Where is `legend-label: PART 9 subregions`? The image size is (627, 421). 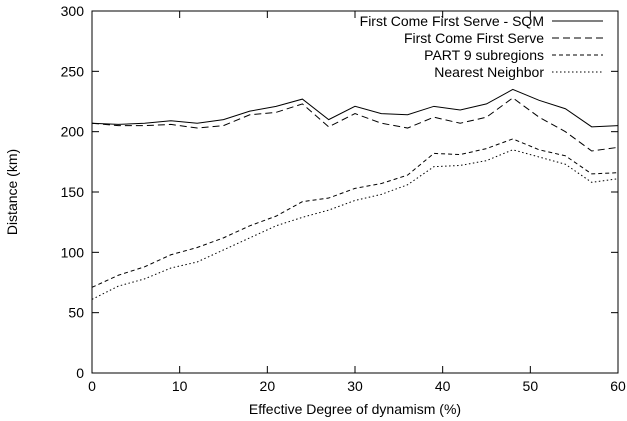 legend-label: PART 9 subregions is located at coordinates (484, 55).